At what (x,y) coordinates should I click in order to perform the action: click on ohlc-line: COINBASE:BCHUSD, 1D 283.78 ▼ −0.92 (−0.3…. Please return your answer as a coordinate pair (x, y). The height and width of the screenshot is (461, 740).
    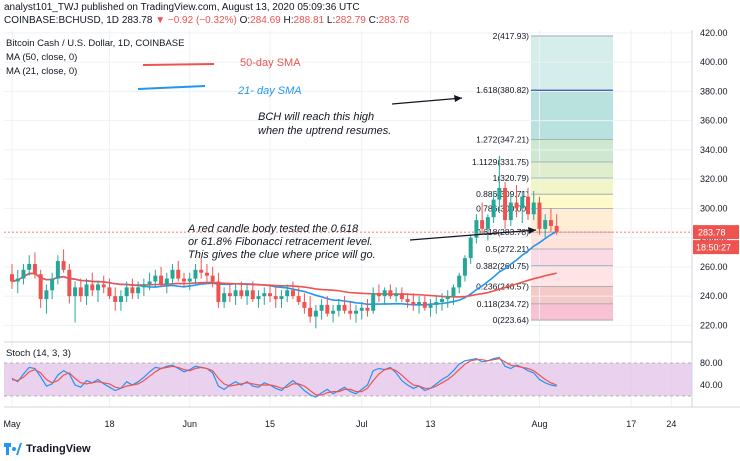
    Looking at the image, I should click on (206, 20).